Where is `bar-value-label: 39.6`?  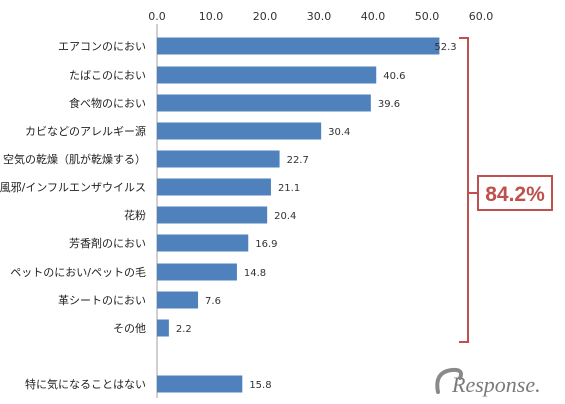 bar-value-label: 39.6 is located at coordinates (389, 104).